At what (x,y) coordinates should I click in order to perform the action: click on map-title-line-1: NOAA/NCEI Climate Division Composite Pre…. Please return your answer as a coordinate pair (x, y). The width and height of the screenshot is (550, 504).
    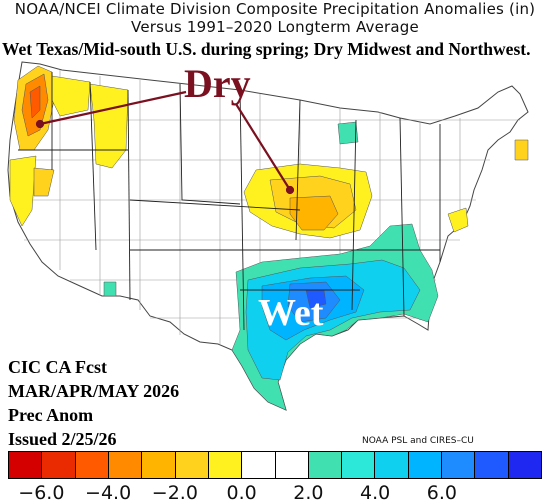
    Looking at the image, I should click on (275, 9).